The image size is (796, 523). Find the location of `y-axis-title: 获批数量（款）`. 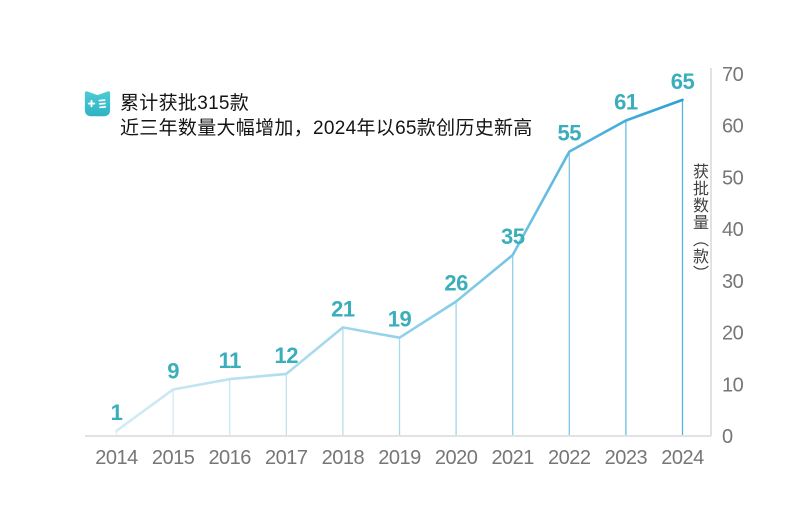

y-axis-title: 获批数量（款） is located at coordinates (698, 222).